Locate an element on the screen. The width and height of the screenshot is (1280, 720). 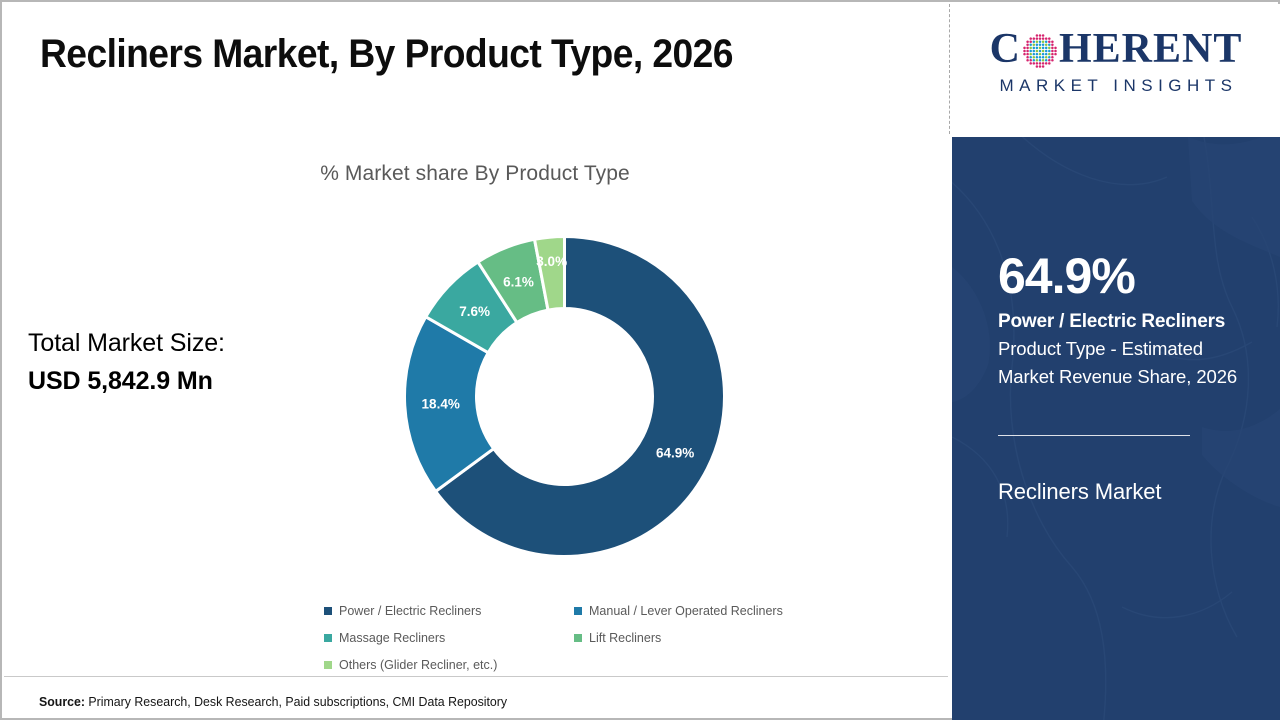
donut-slices is located at coordinates (564, 396).